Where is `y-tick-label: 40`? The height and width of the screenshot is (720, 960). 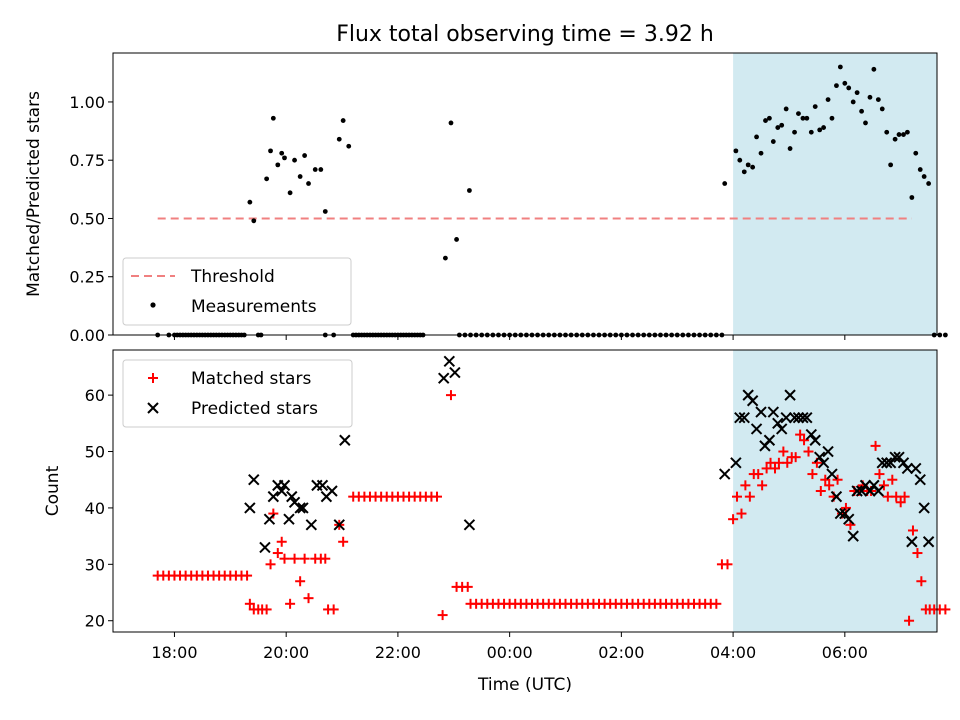 y-tick-label: 40 is located at coordinates (95, 508).